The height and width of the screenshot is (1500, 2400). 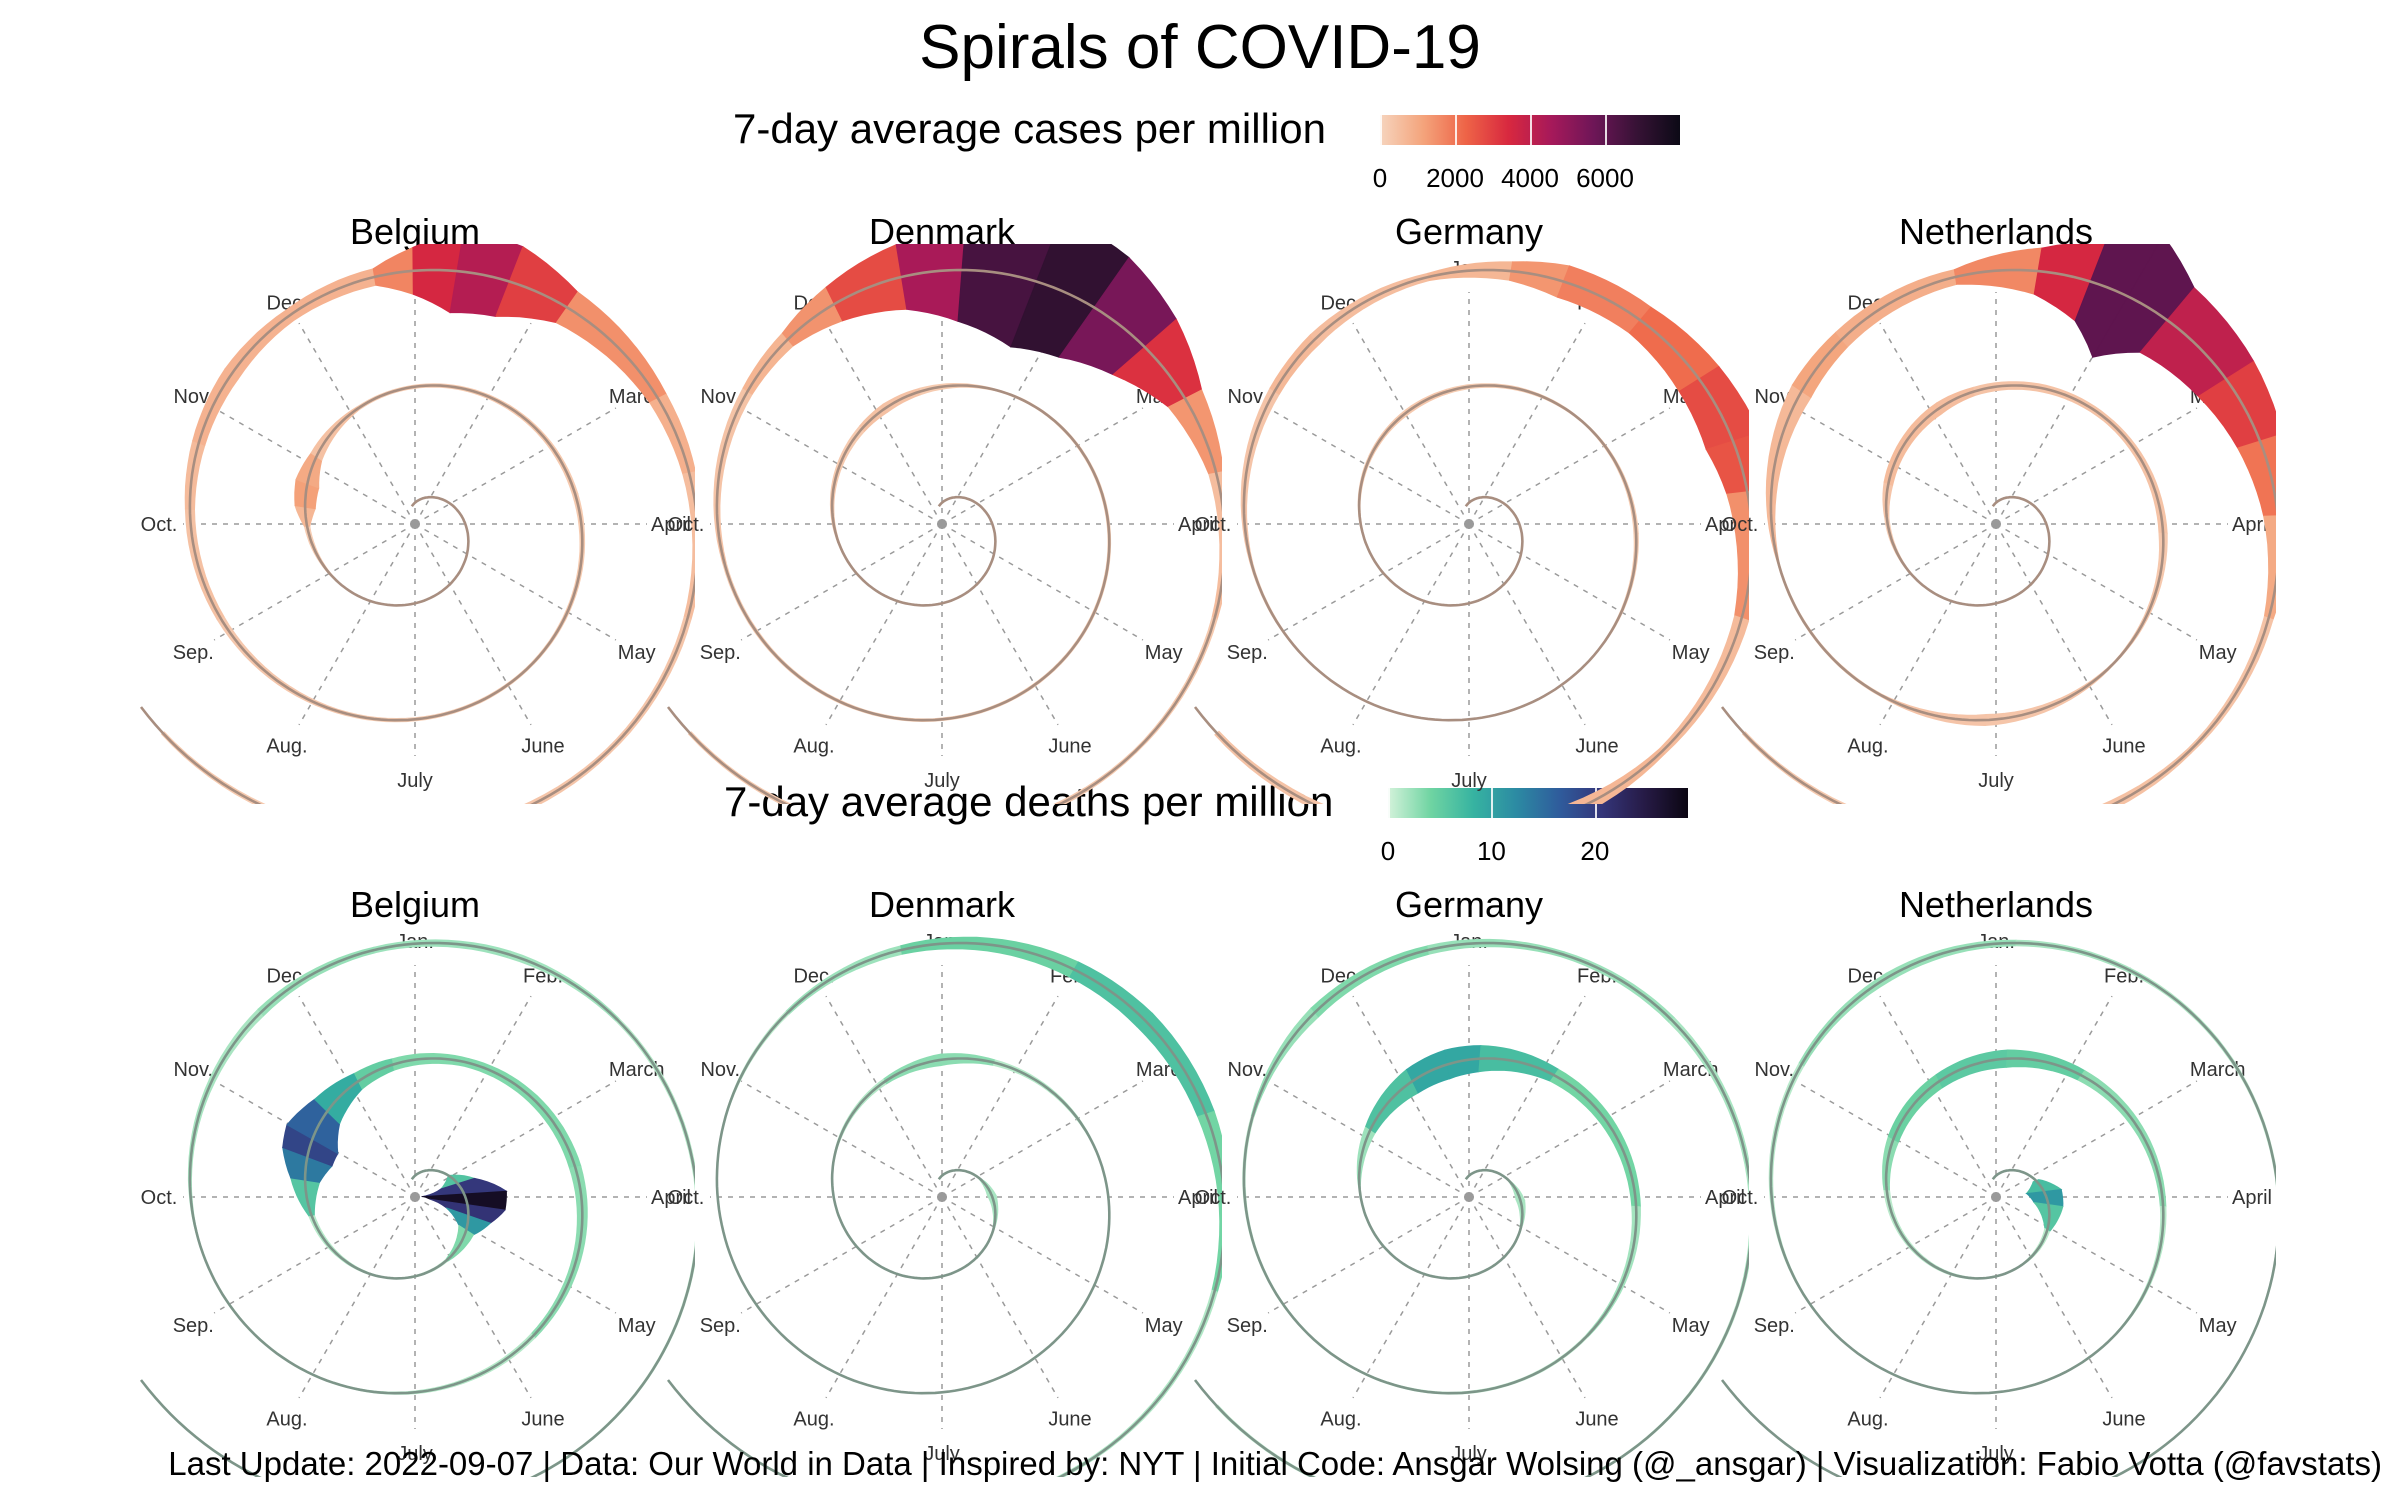 What do you see at coordinates (1996, 904) in the screenshot?
I see `panel-title: Netherlands` at bounding box center [1996, 904].